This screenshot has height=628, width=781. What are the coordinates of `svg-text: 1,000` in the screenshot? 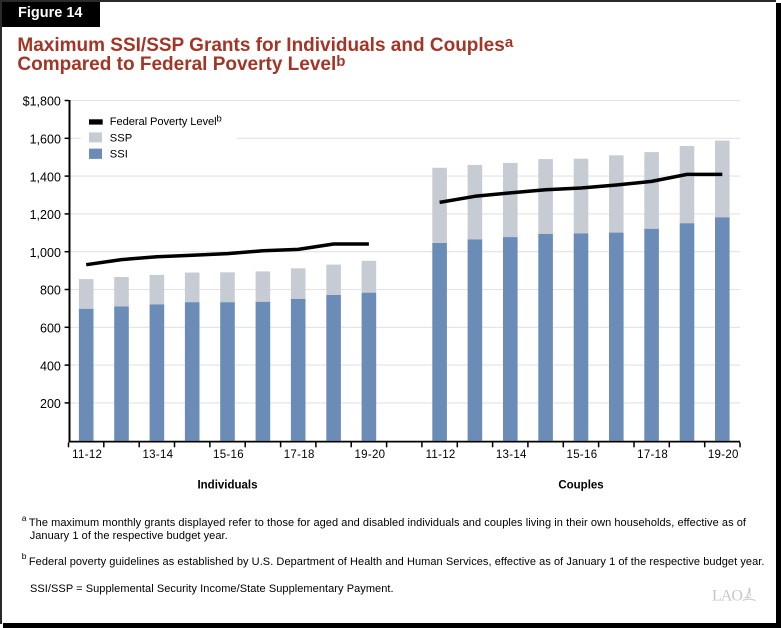 It's located at (45, 253).